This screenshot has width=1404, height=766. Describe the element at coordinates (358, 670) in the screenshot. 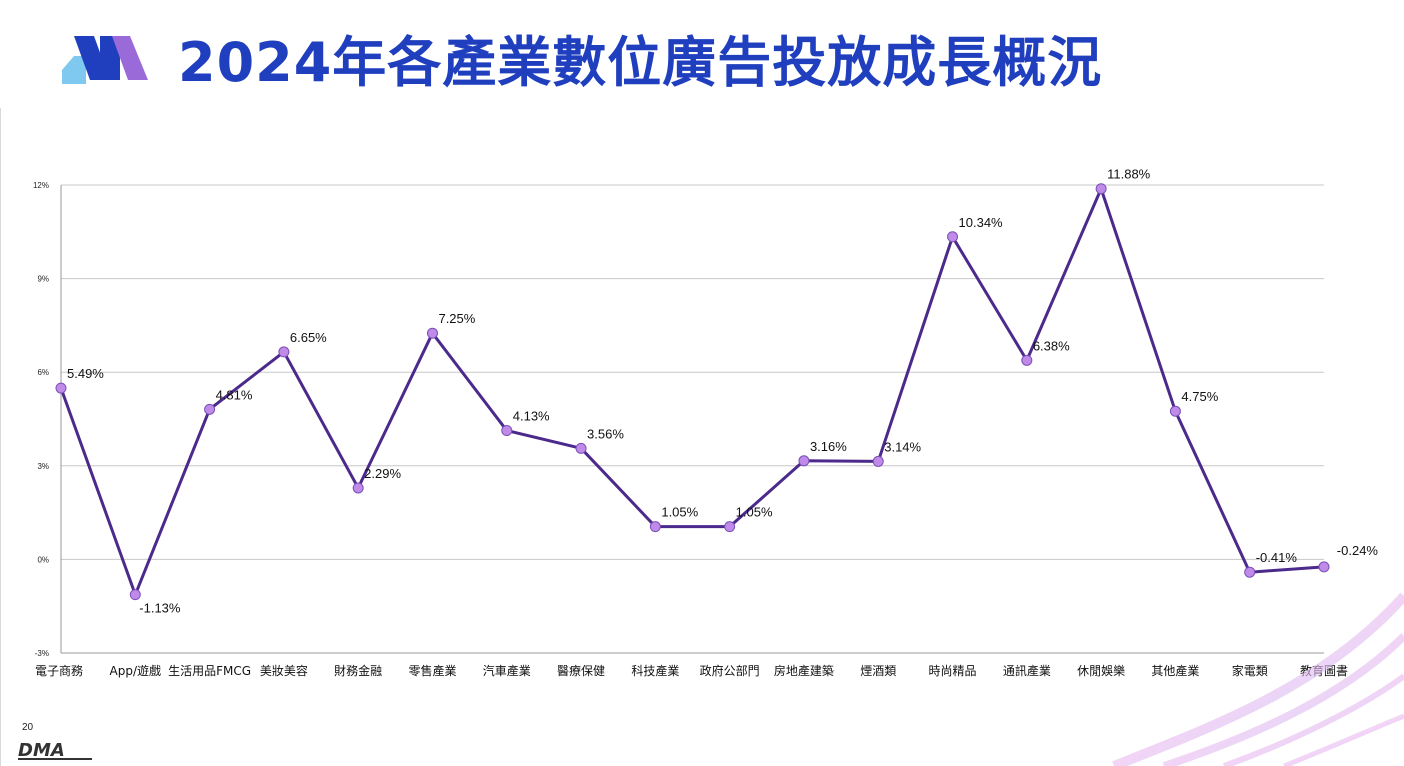

I see `x-tick-label: 財務金融` at that location.